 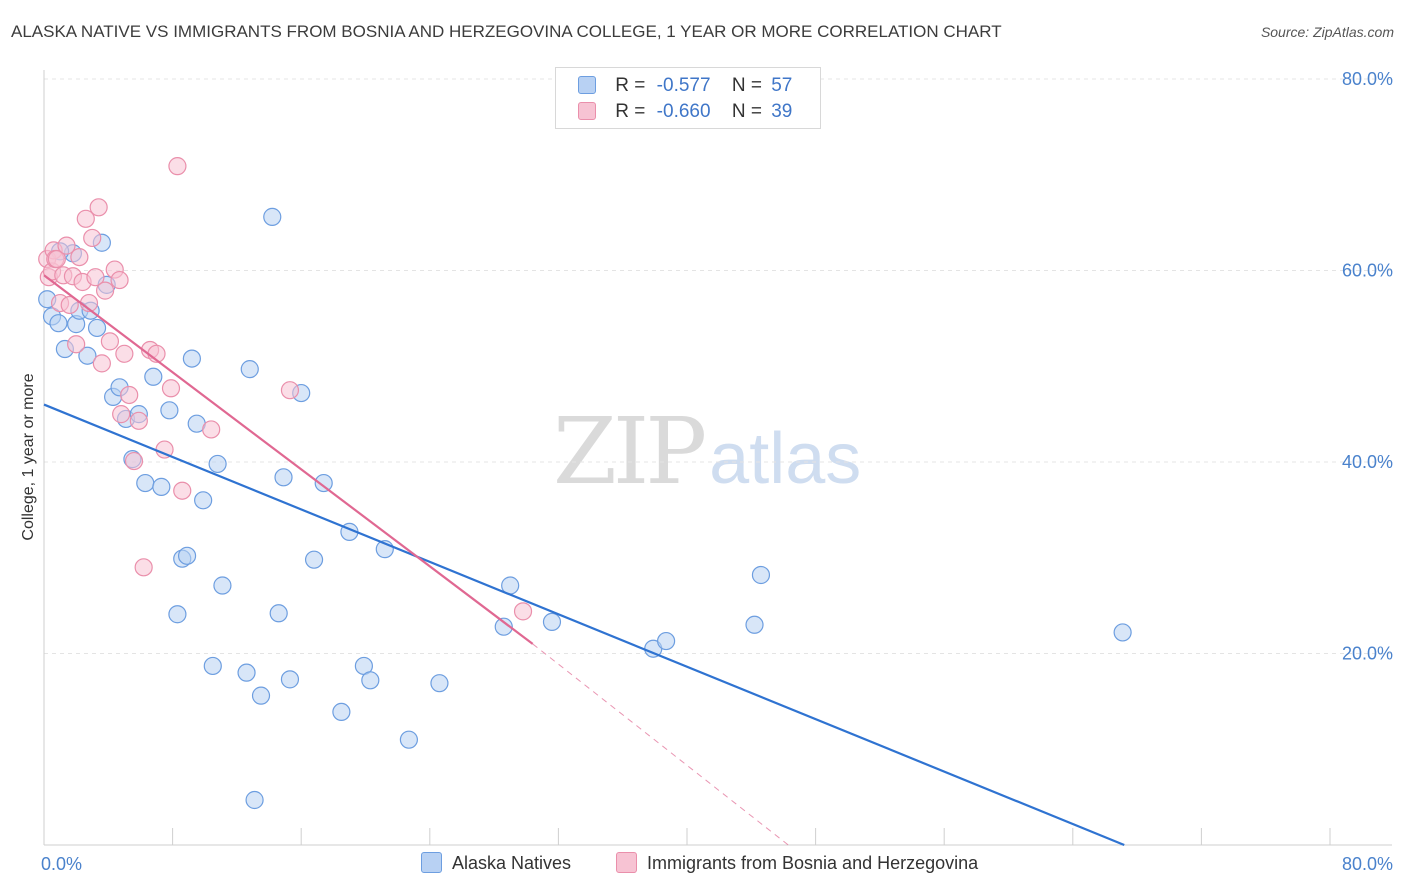 I want to click on y-axis-label: College, 1 year or more, so click(x=28, y=456).